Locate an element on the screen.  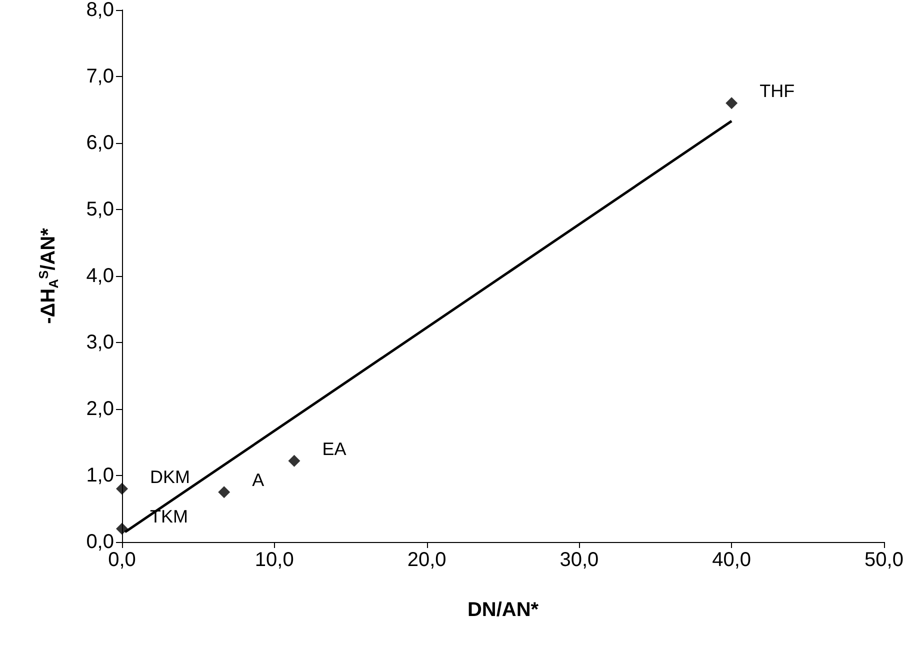
x-tick-label: 10,0 is located at coordinates (274, 560).